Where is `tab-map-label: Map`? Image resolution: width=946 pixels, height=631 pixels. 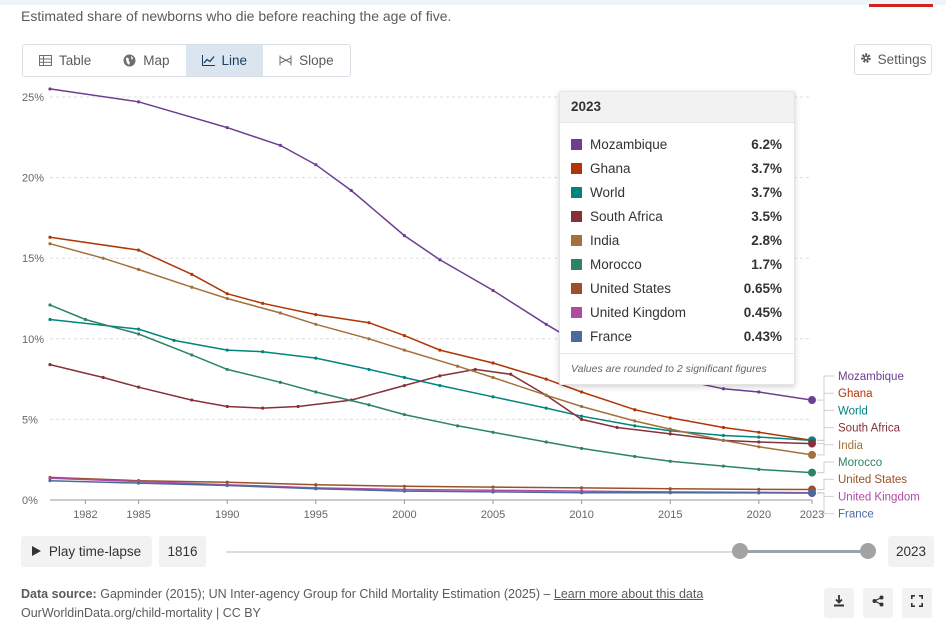
tab-map-label: Map is located at coordinates (156, 60).